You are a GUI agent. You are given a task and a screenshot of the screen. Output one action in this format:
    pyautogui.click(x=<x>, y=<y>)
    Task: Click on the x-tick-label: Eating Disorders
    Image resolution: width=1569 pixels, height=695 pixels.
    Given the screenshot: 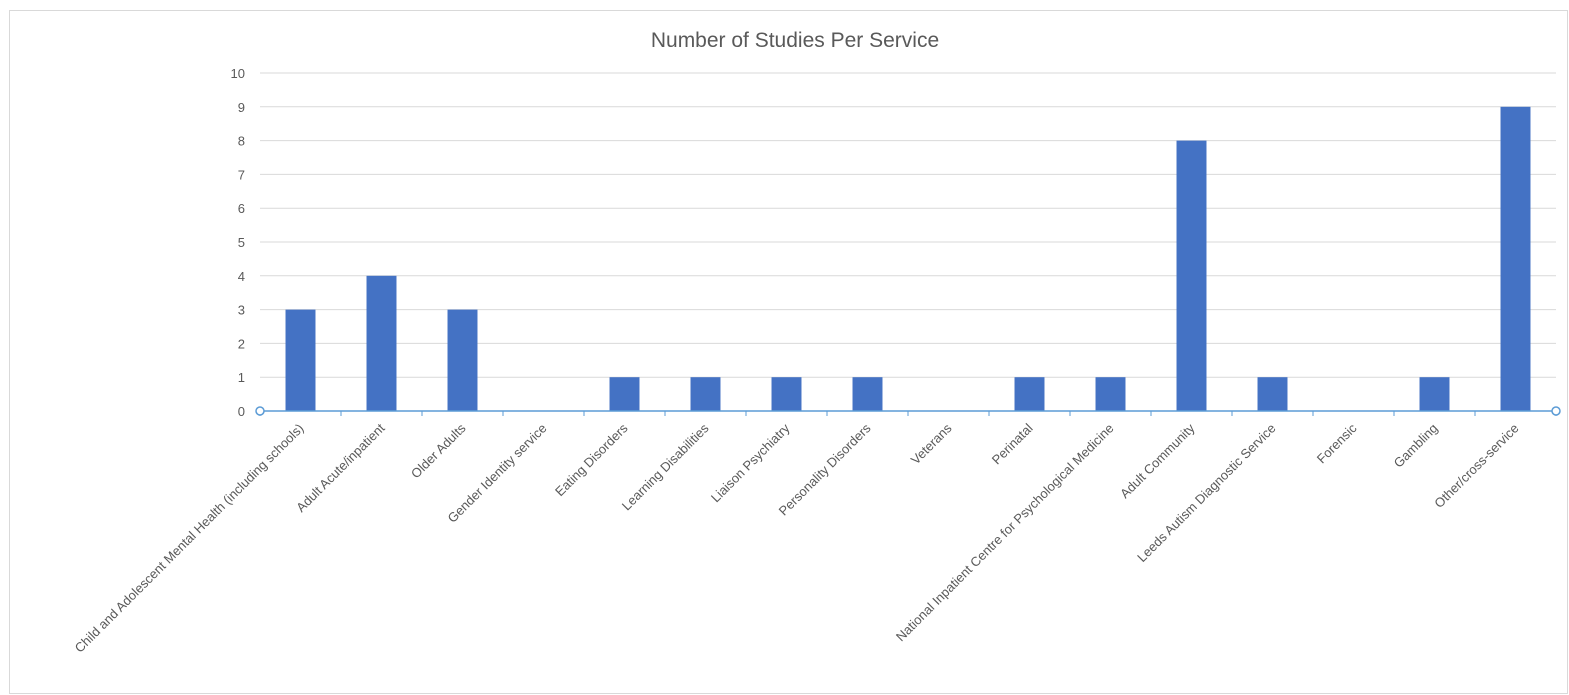 What is the action you would take?
    pyautogui.click(x=591, y=459)
    